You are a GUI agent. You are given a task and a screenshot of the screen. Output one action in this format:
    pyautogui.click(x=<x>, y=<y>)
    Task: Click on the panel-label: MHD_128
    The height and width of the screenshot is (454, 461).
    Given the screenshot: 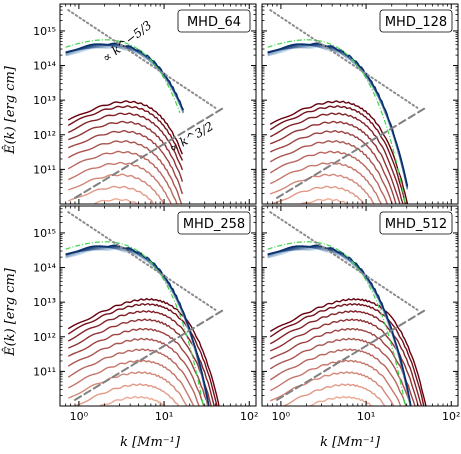 What is the action you would take?
    pyautogui.click(x=416, y=22)
    